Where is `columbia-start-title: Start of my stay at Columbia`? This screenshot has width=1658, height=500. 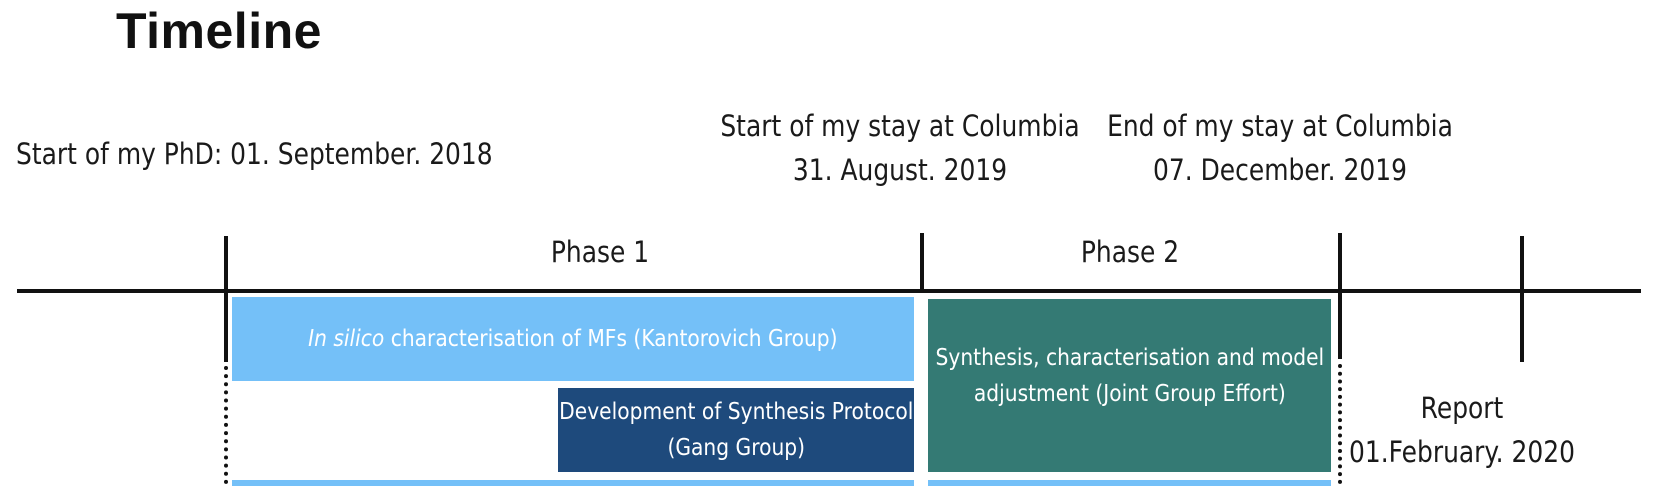
columbia-start-title: Start of my stay at Columbia is located at coordinates (900, 126).